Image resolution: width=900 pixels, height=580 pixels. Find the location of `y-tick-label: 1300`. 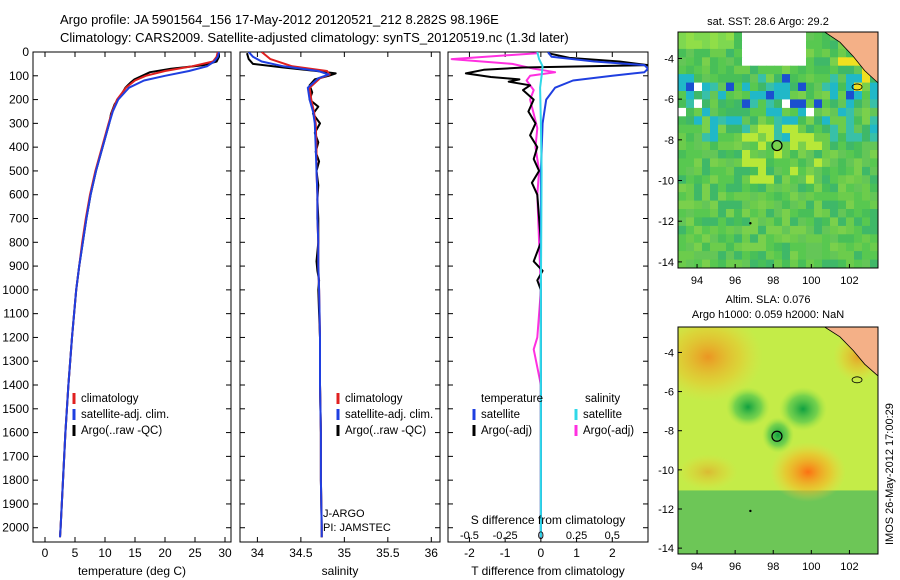

y-tick-label: 1300 is located at coordinates (15, 361).